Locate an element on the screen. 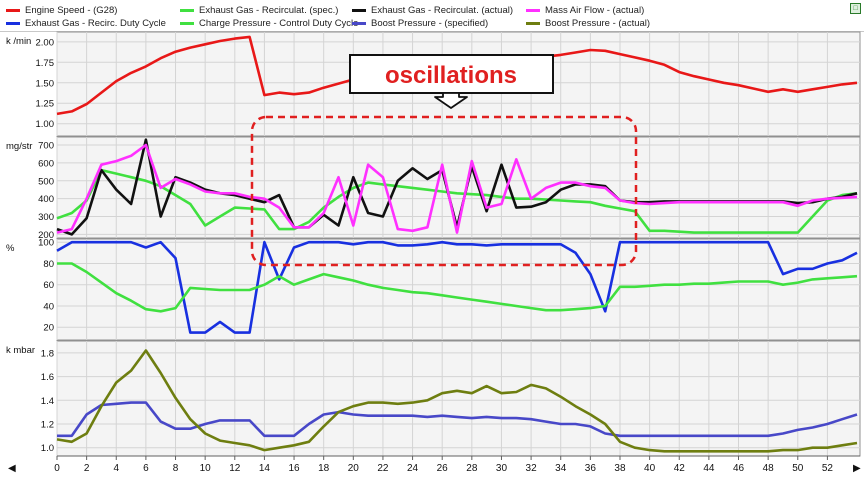  x-tick-label: 18 is located at coordinates (324, 468).